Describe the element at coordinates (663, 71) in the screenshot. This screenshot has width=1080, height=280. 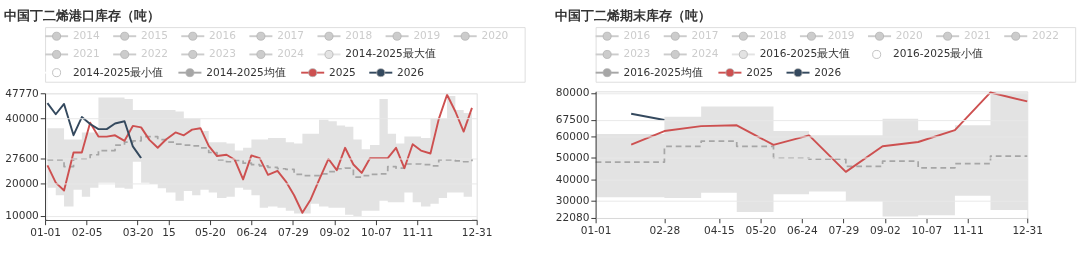
I see `legend-label: 2016-2025均值` at that location.